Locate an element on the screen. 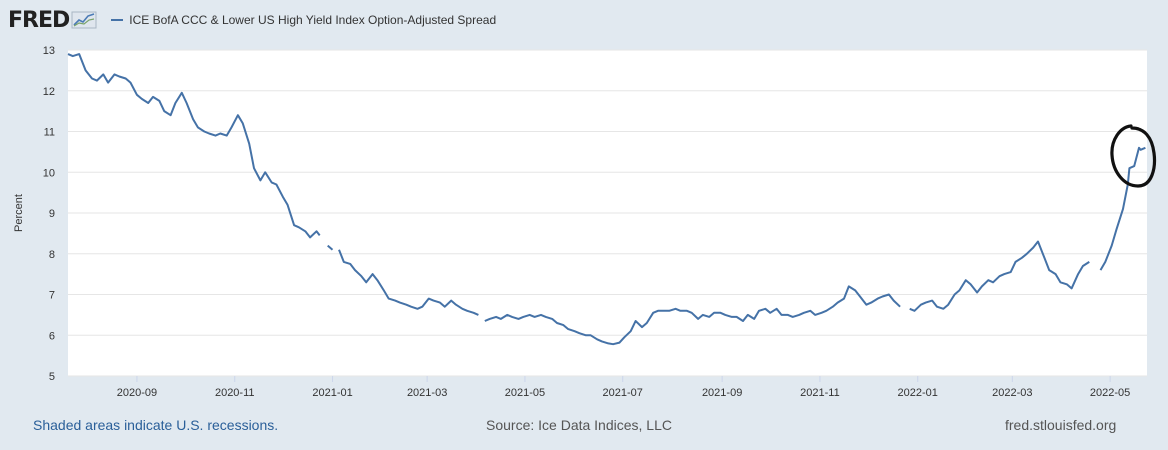  x-tick-label: 2021-09 is located at coordinates (722, 393).